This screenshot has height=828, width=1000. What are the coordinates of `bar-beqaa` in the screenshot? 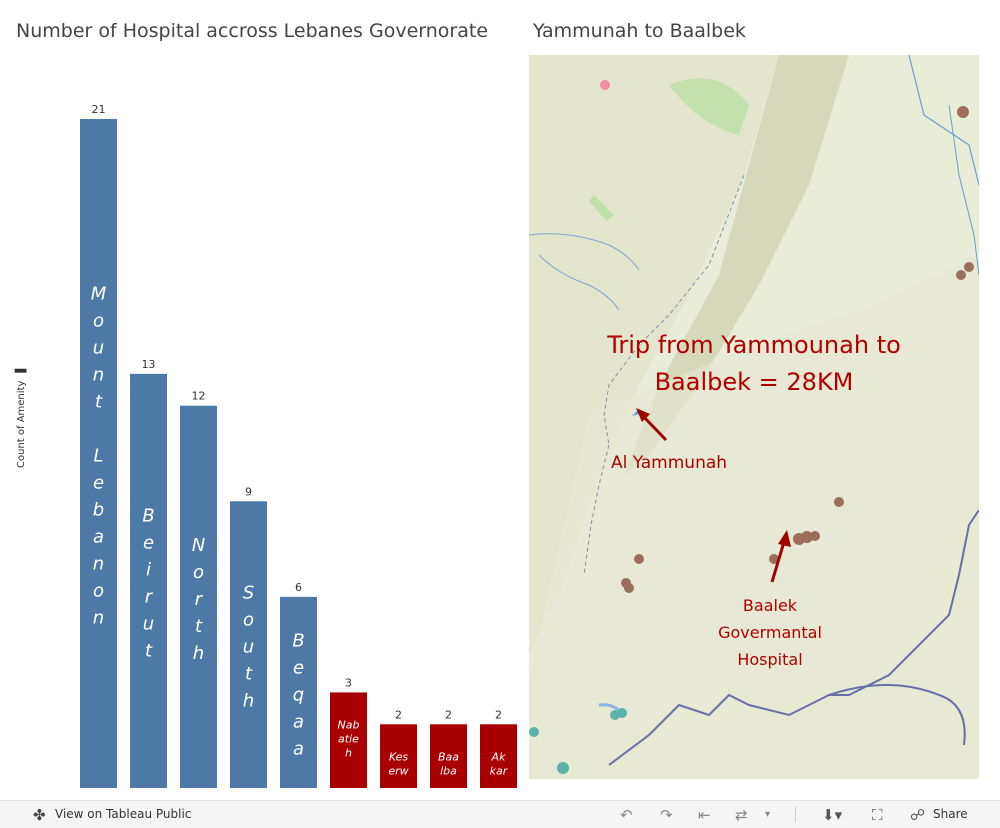 It's located at (298, 692).